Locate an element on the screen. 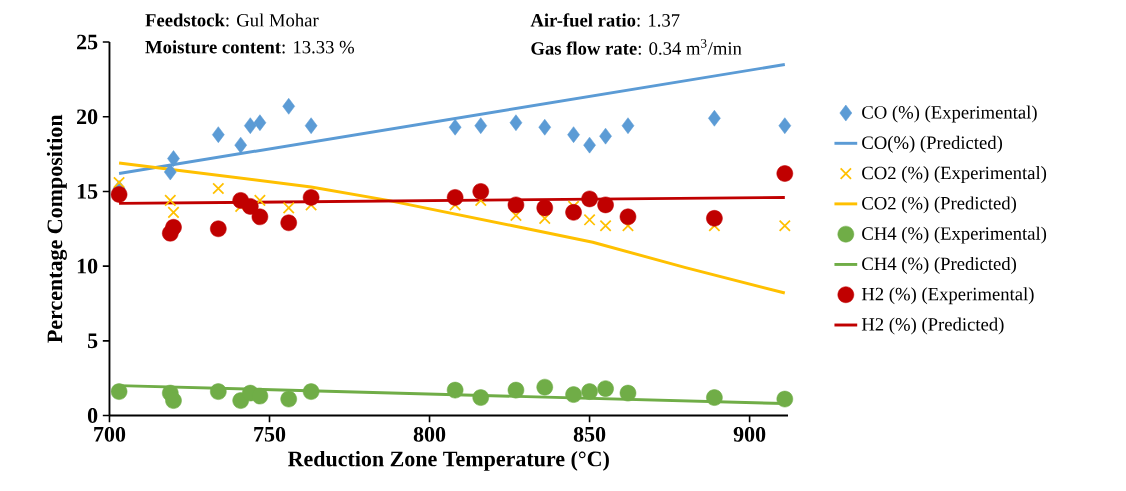  y-tick-label: 20 is located at coordinates (87, 117).